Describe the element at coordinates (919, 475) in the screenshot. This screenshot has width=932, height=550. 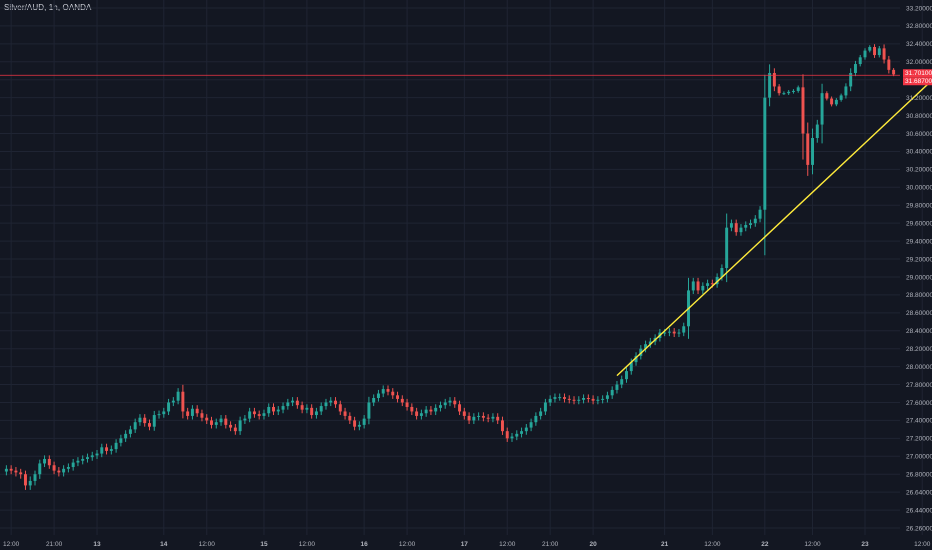
I see `y-tick-label: 26.80000` at that location.